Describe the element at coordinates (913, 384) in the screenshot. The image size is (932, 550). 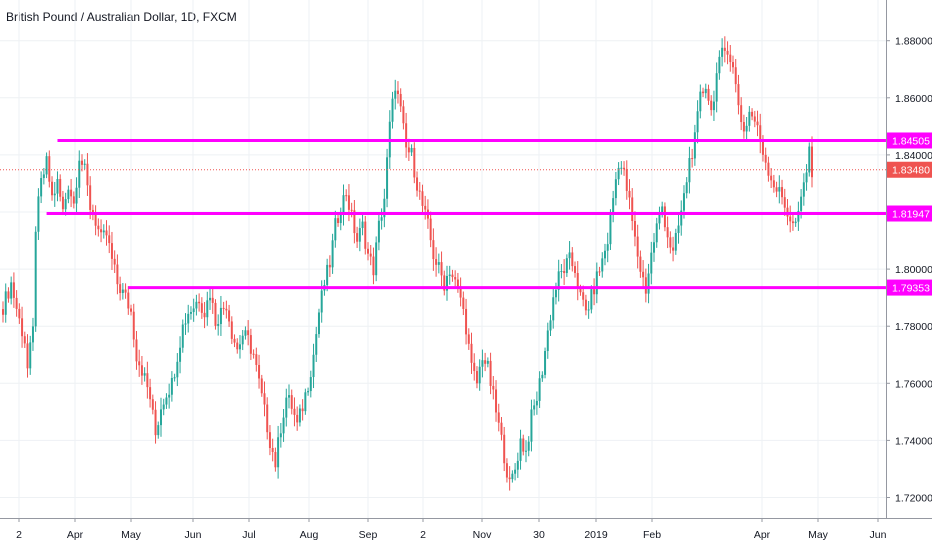
I see `y-tick-label: 1.76000` at that location.